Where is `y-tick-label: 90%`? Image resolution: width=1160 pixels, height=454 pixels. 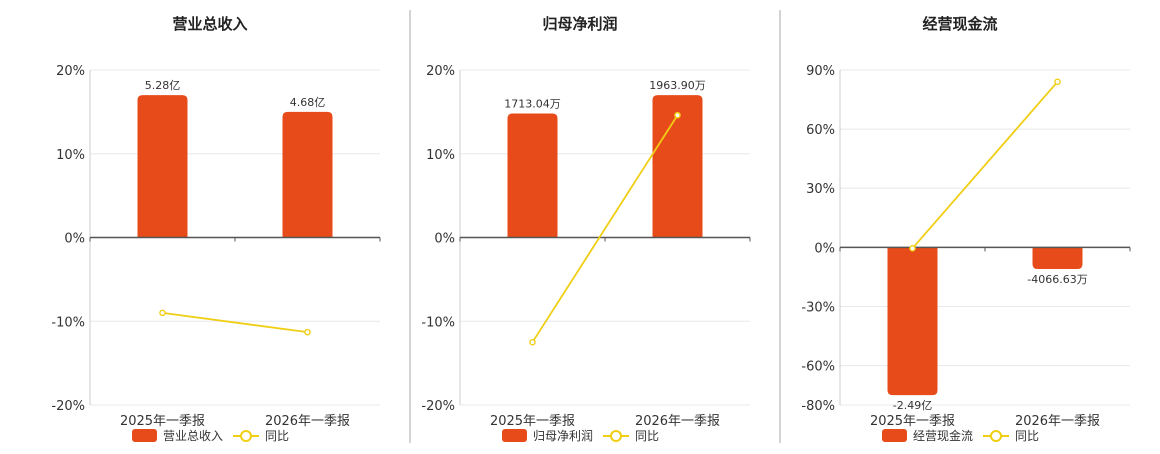 y-tick-label: 90% is located at coordinates (820, 71).